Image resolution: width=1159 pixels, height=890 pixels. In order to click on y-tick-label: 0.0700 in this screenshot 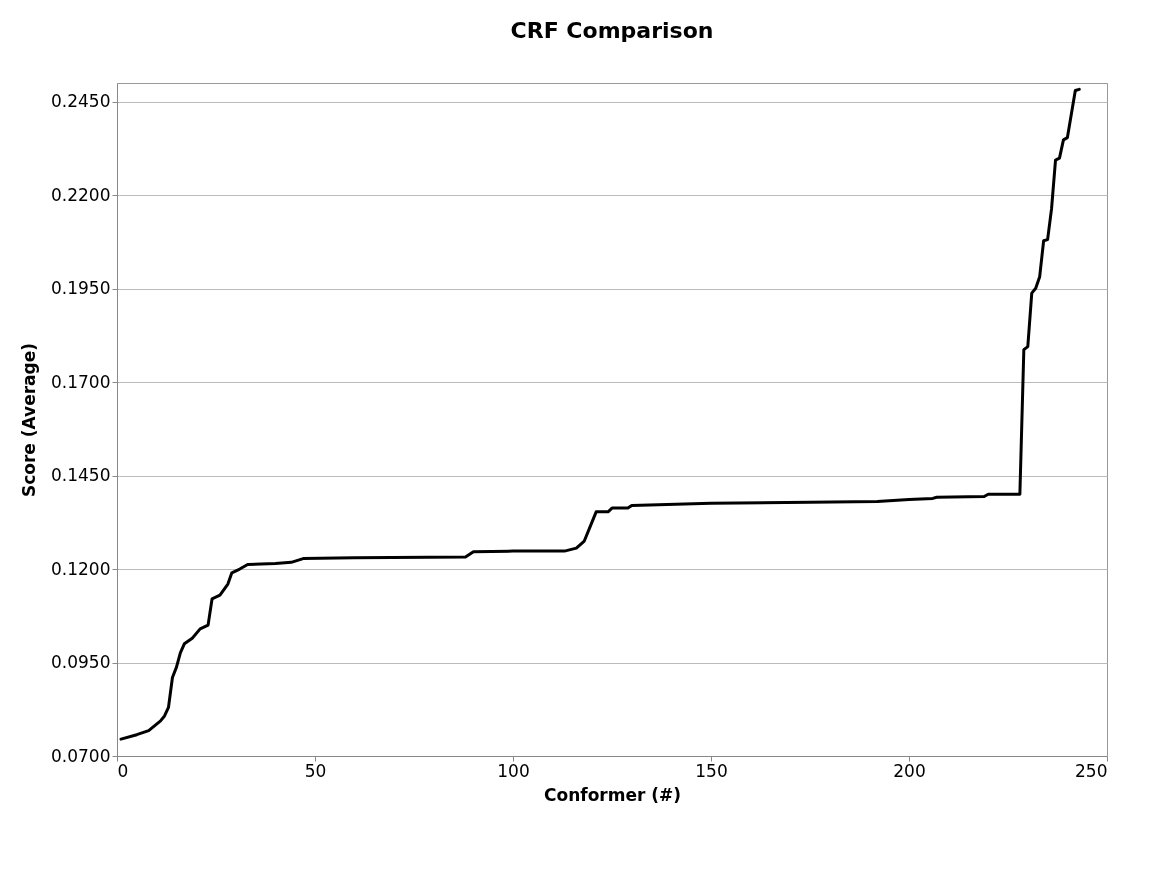, I will do `click(81, 755)`.